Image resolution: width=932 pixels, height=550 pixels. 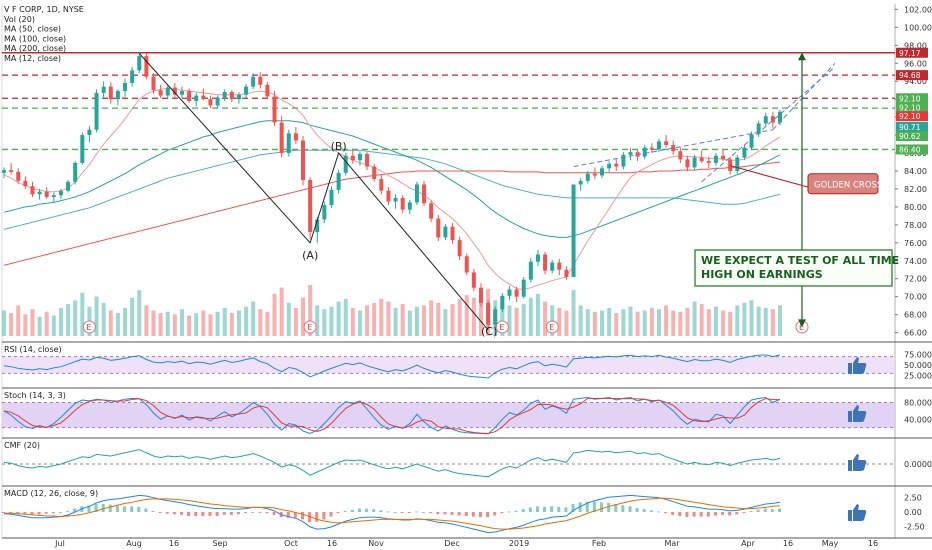 What do you see at coordinates (33, 349) in the screenshot?
I see `indicator-title: RSI (14, close)` at bounding box center [33, 349].